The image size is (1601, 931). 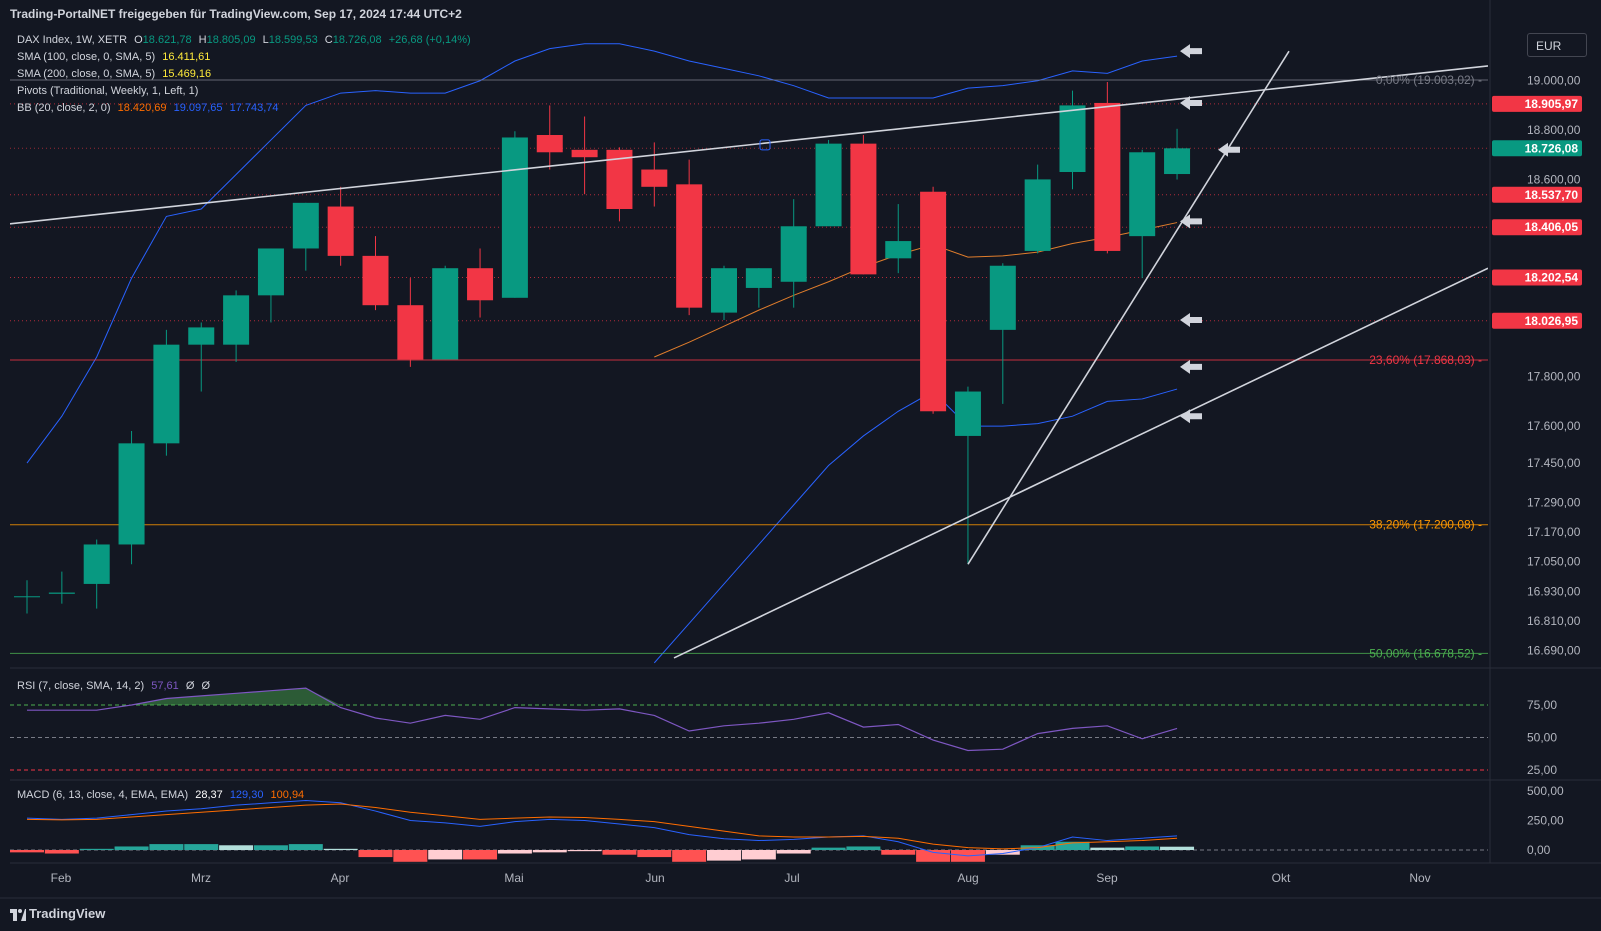 I want to click on macd-tick-0: 500,00, so click(x=1545, y=791).